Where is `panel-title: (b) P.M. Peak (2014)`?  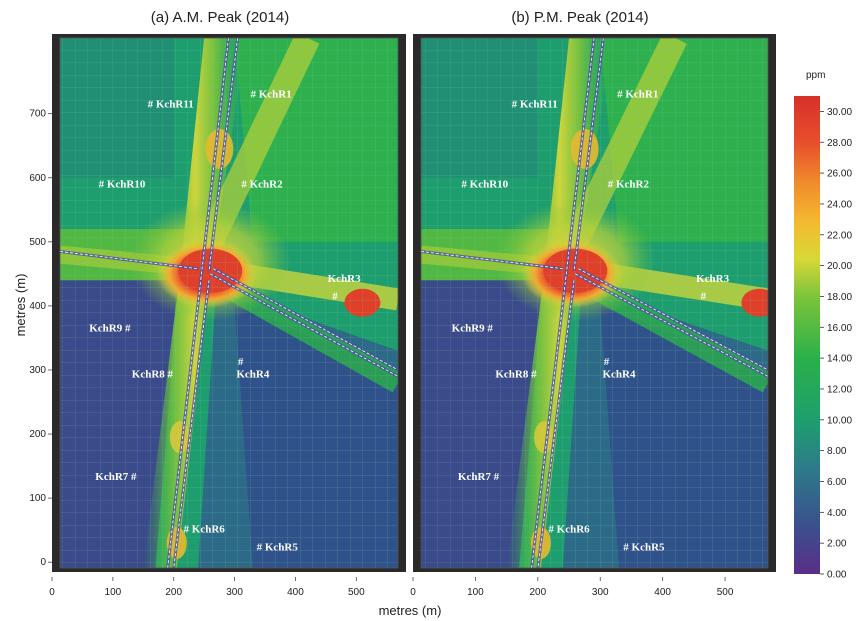
panel-title: (b) P.M. Peak (2014) is located at coordinates (579, 17).